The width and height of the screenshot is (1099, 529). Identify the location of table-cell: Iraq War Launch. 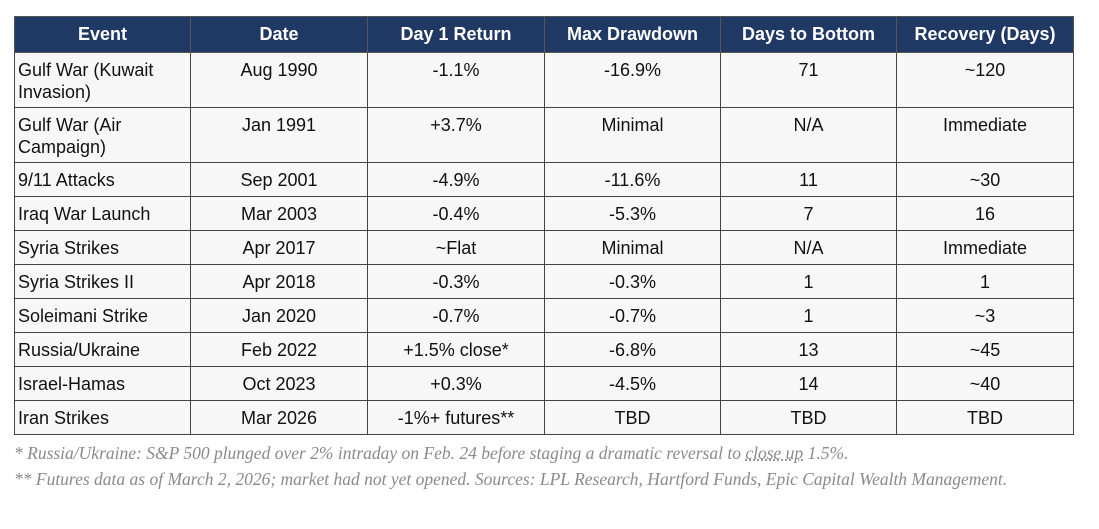
(102, 213).